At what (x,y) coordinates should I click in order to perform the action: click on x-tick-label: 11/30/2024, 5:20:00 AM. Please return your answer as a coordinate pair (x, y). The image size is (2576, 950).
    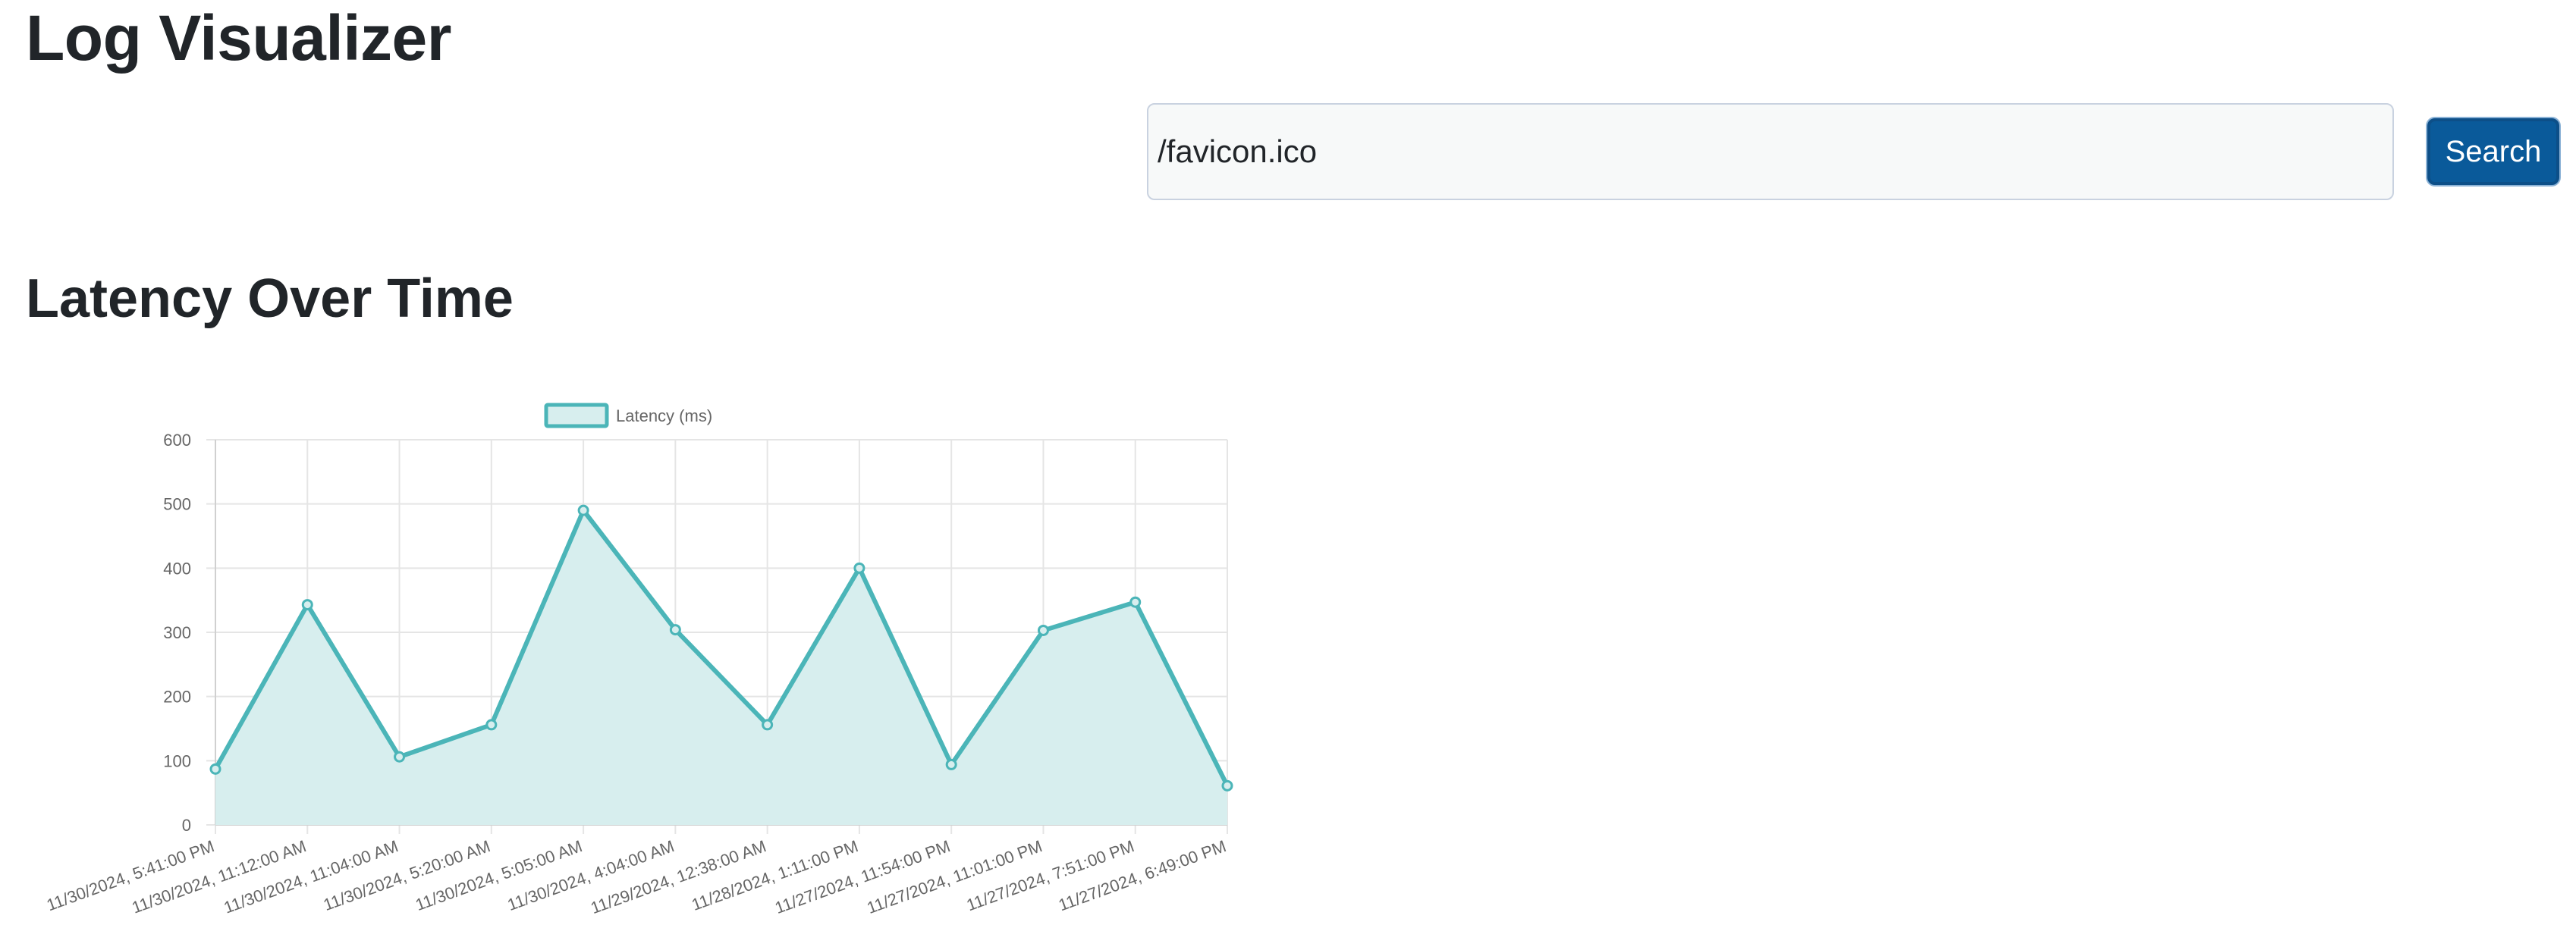
    Looking at the image, I should click on (407, 875).